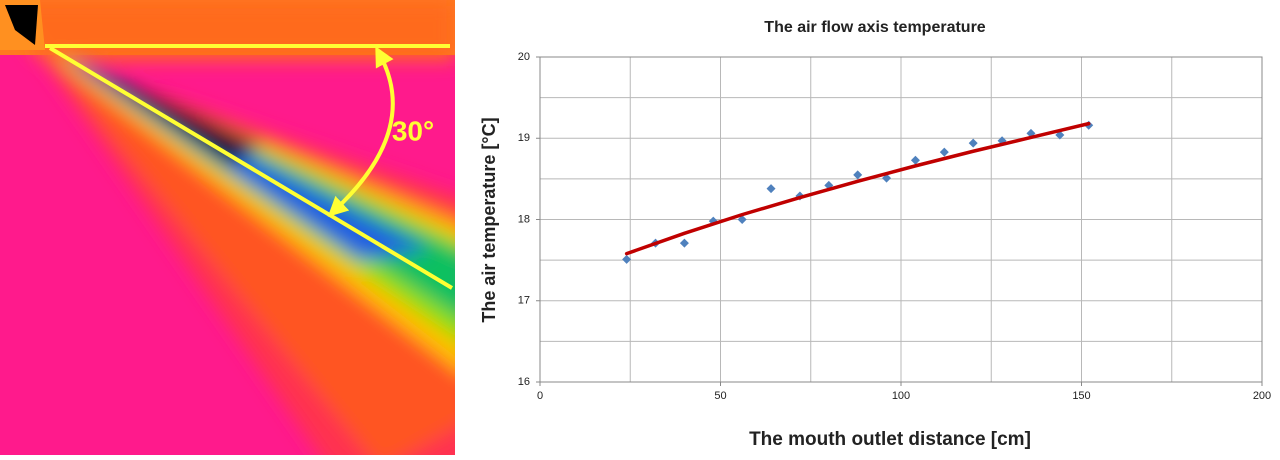 This screenshot has height=460, width=1280. Describe the element at coordinates (524, 301) in the screenshot. I see `y-tick-label: 17` at that location.